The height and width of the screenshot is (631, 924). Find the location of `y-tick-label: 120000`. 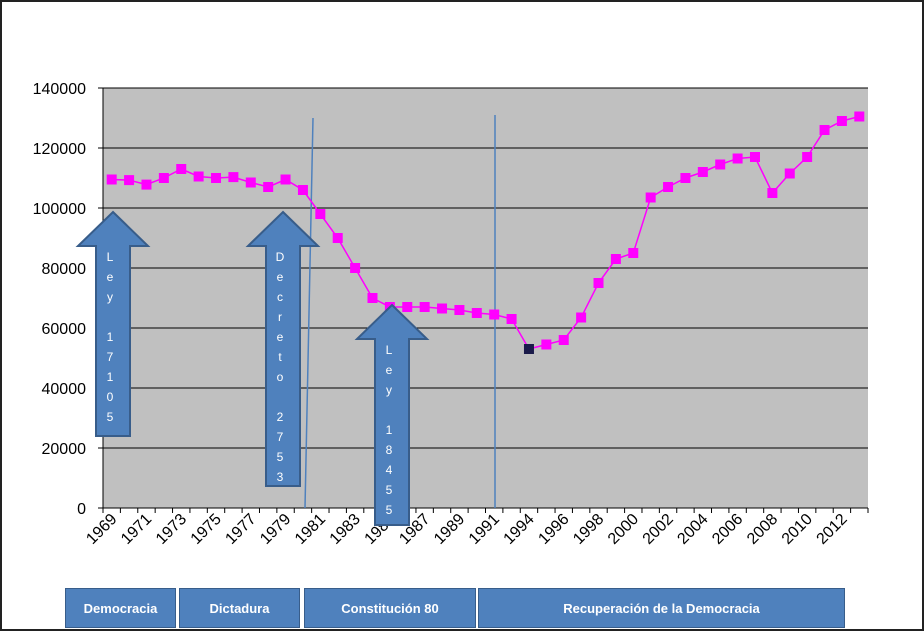

y-tick-label: 120000 is located at coordinates (59, 149).